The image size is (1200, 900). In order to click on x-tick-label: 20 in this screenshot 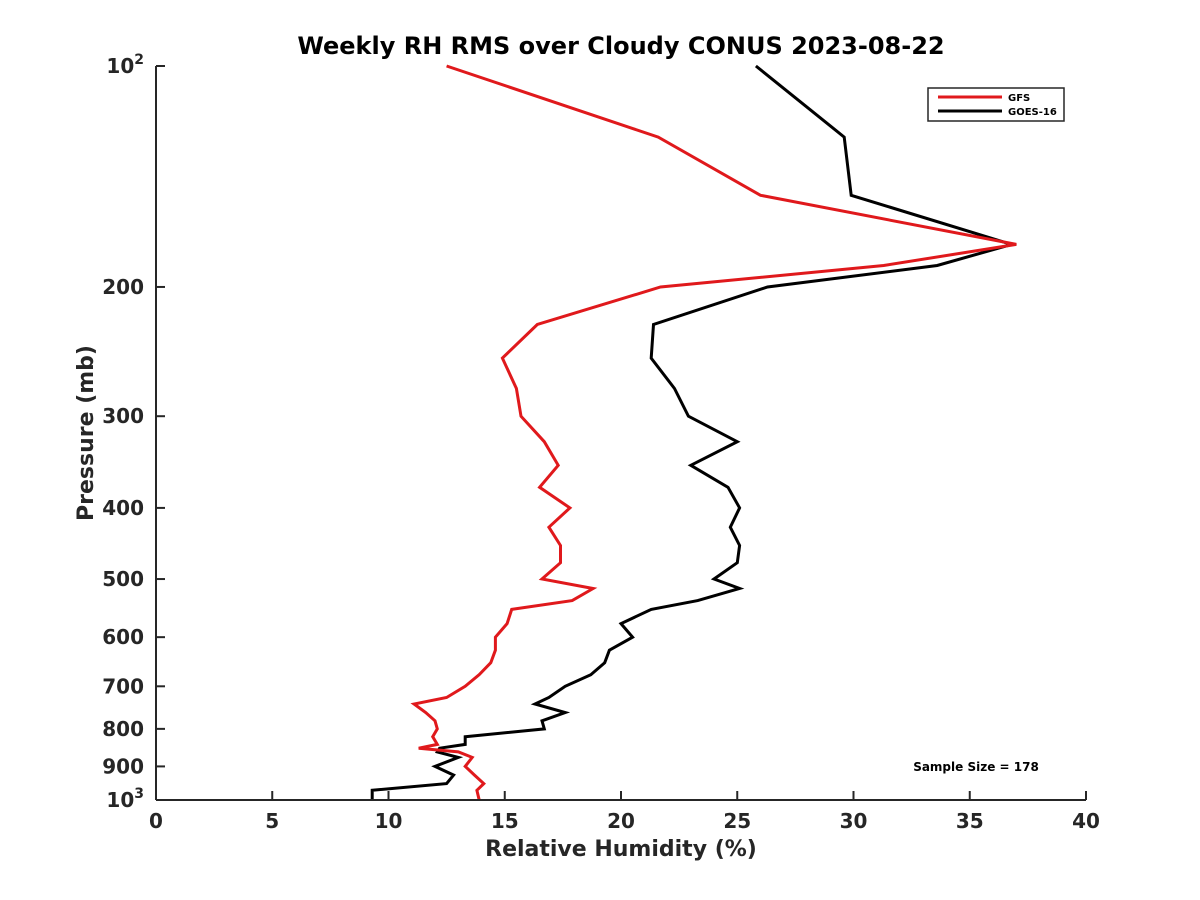, I will do `click(621, 821)`.